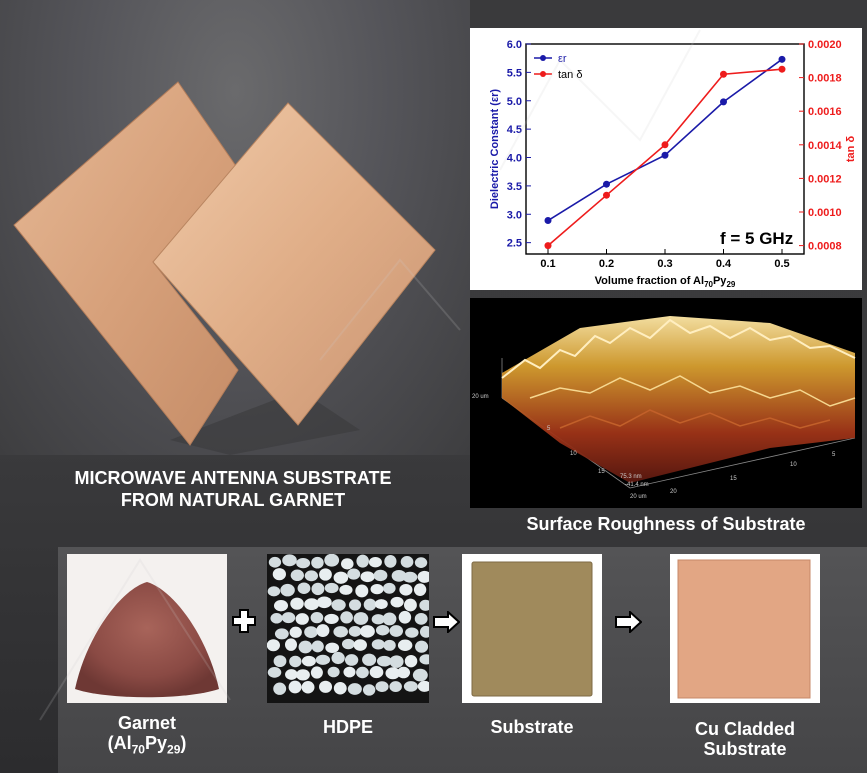 The width and height of the screenshot is (867, 773). What do you see at coordinates (665, 282) in the screenshot?
I see `x-axis-label: Volume fraction of Al70Py29` at bounding box center [665, 282].